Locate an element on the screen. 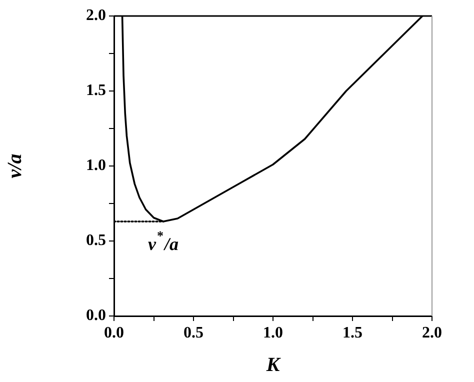 The width and height of the screenshot is (474, 382). y-axis-title: v/a is located at coordinates (15, 166).